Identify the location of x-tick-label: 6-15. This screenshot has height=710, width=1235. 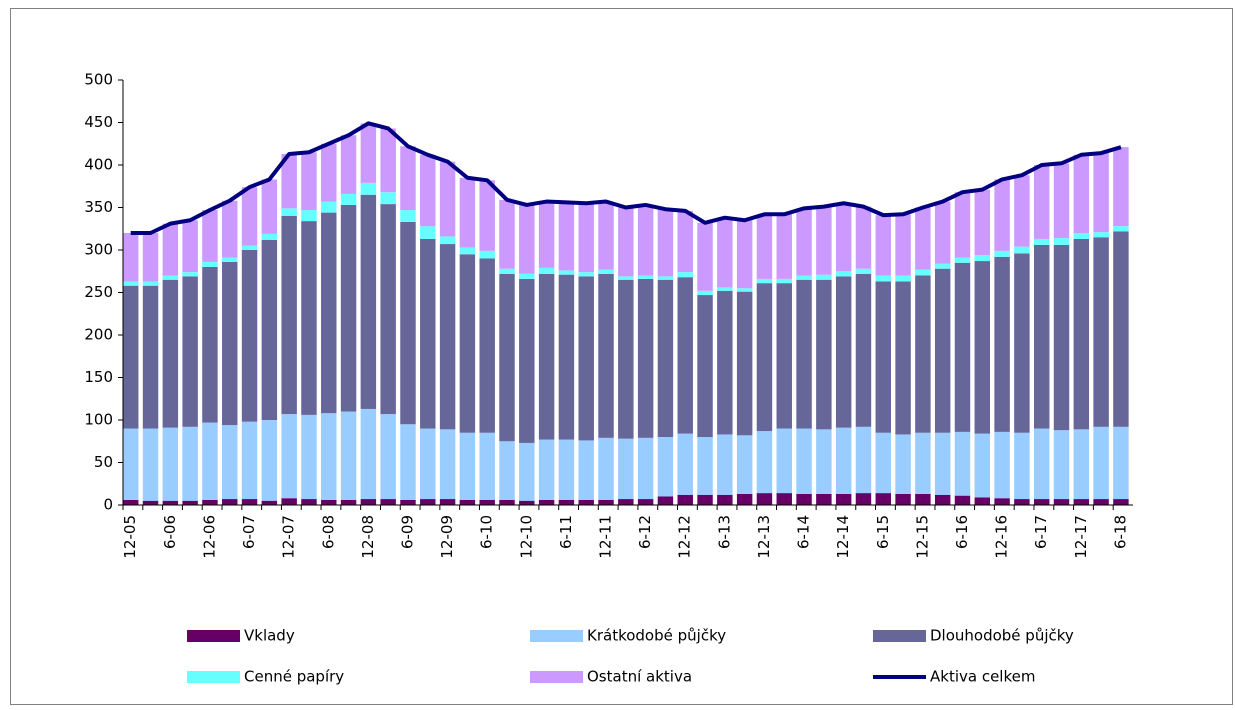
(883, 532).